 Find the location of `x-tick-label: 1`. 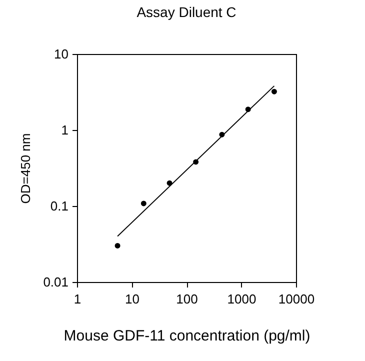

x-tick-label: 1 is located at coordinates (78, 299).